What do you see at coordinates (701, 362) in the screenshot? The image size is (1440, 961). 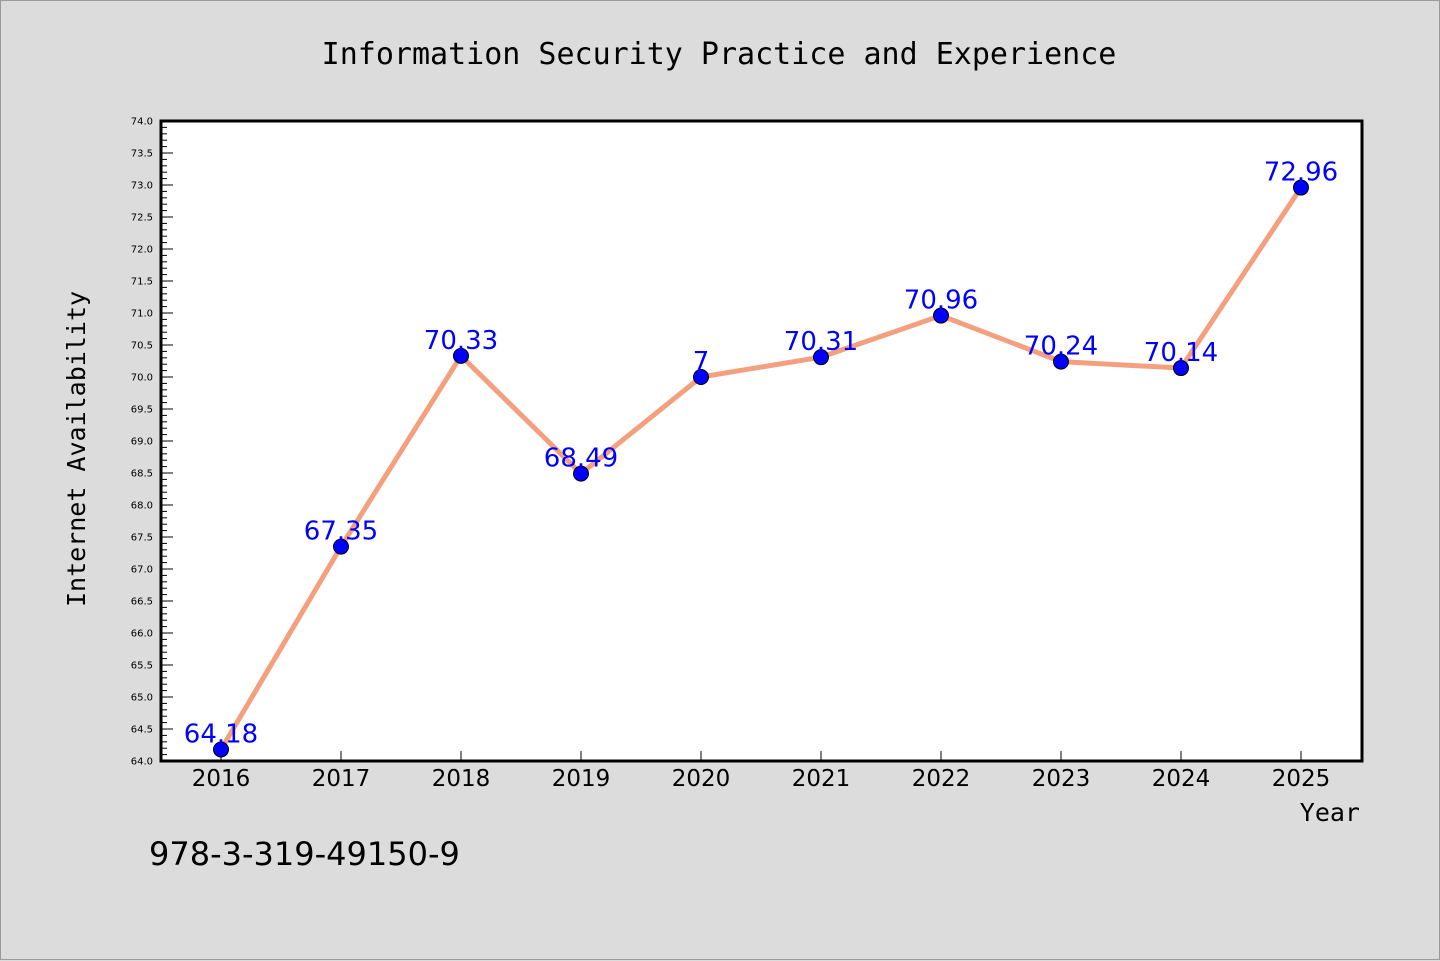 I see `data-label: 7` at bounding box center [701, 362].